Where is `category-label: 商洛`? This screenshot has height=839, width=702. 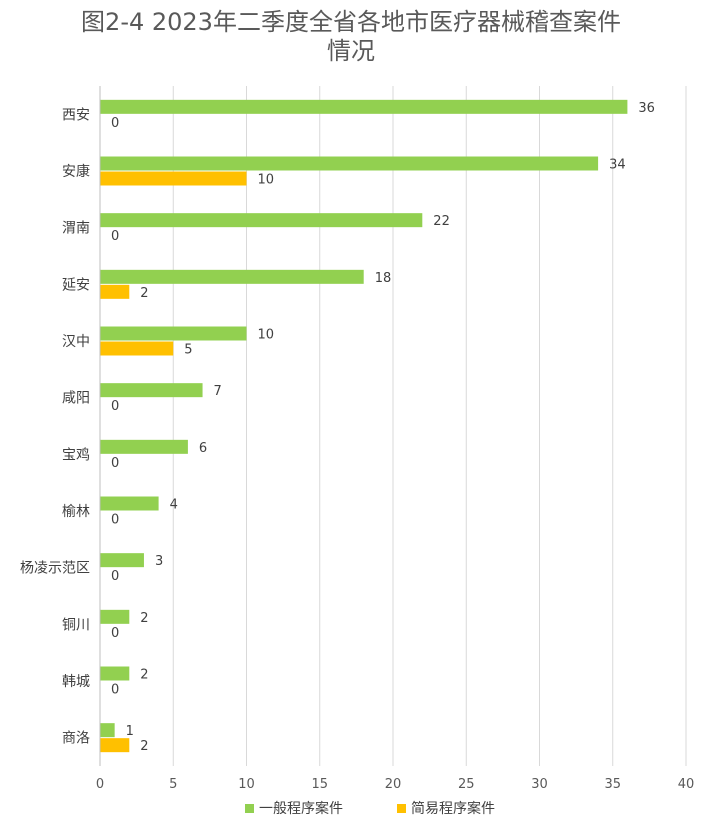 category-label: 商洛 is located at coordinates (76, 739).